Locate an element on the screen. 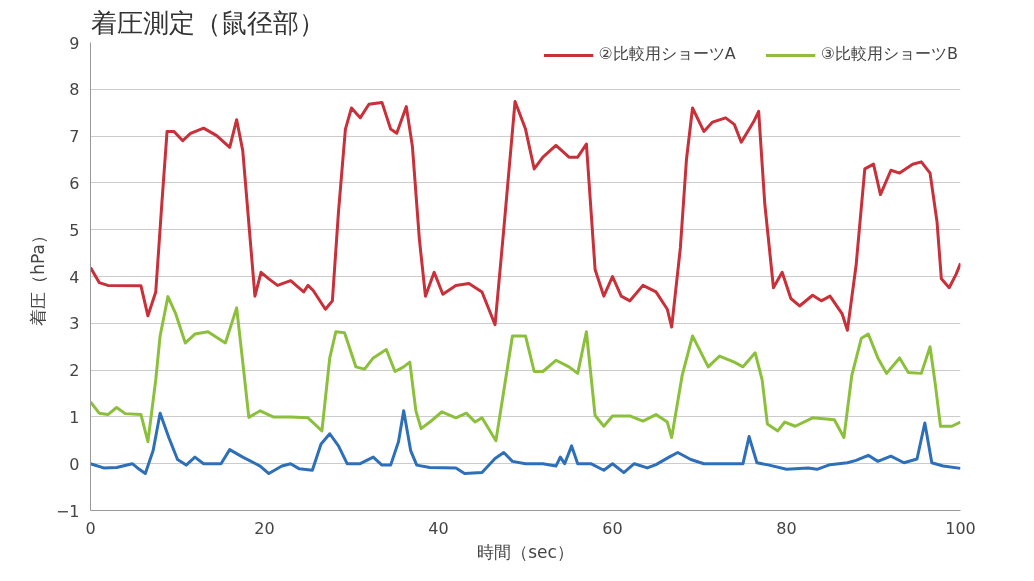 The height and width of the screenshot is (581, 1034). legend-label: ②比較用ショーツA is located at coordinates (667, 54).